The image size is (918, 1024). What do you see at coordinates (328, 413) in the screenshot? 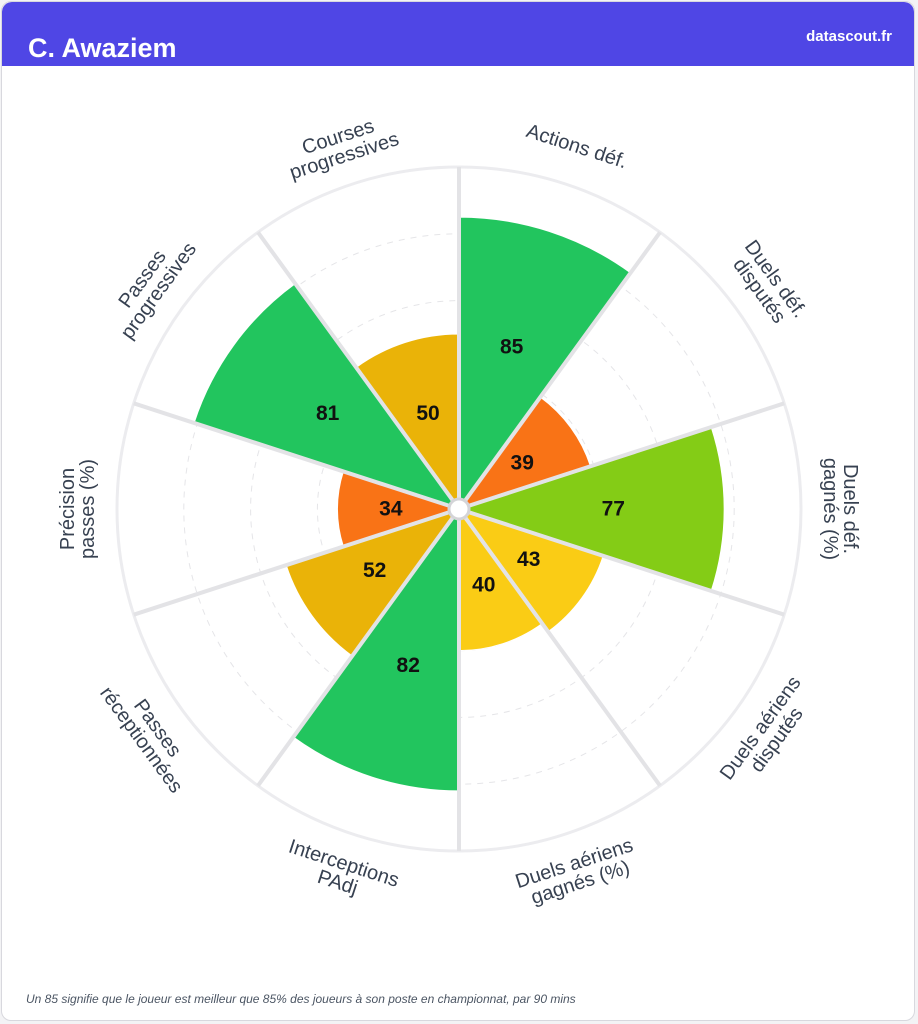
I see `value-label-8: 81` at bounding box center [328, 413].